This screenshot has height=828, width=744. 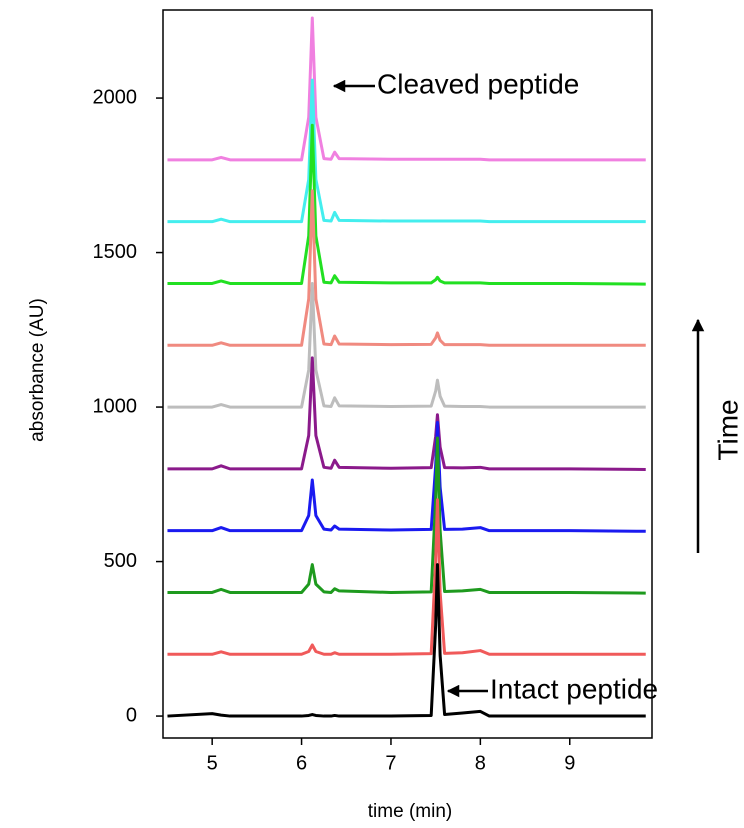 What do you see at coordinates (727, 429) in the screenshot?
I see `annotation: Time` at bounding box center [727, 429].